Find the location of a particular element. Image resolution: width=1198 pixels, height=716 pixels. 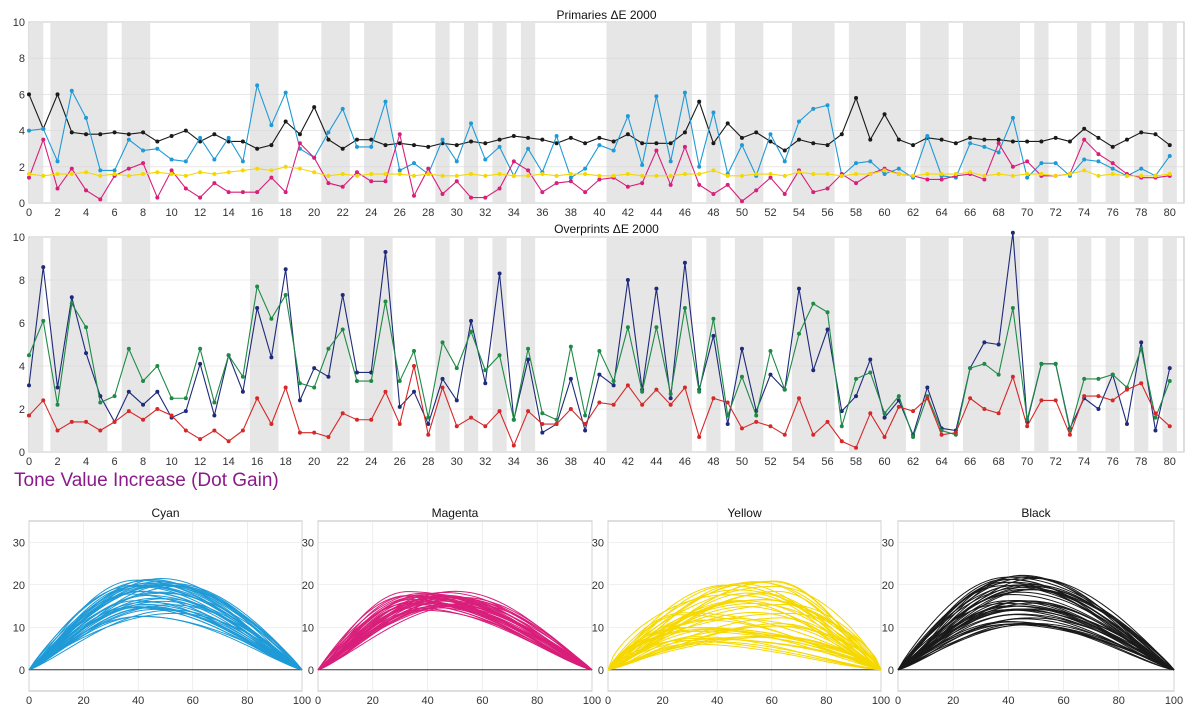

x-tick-label: 52 is located at coordinates (770, 213).